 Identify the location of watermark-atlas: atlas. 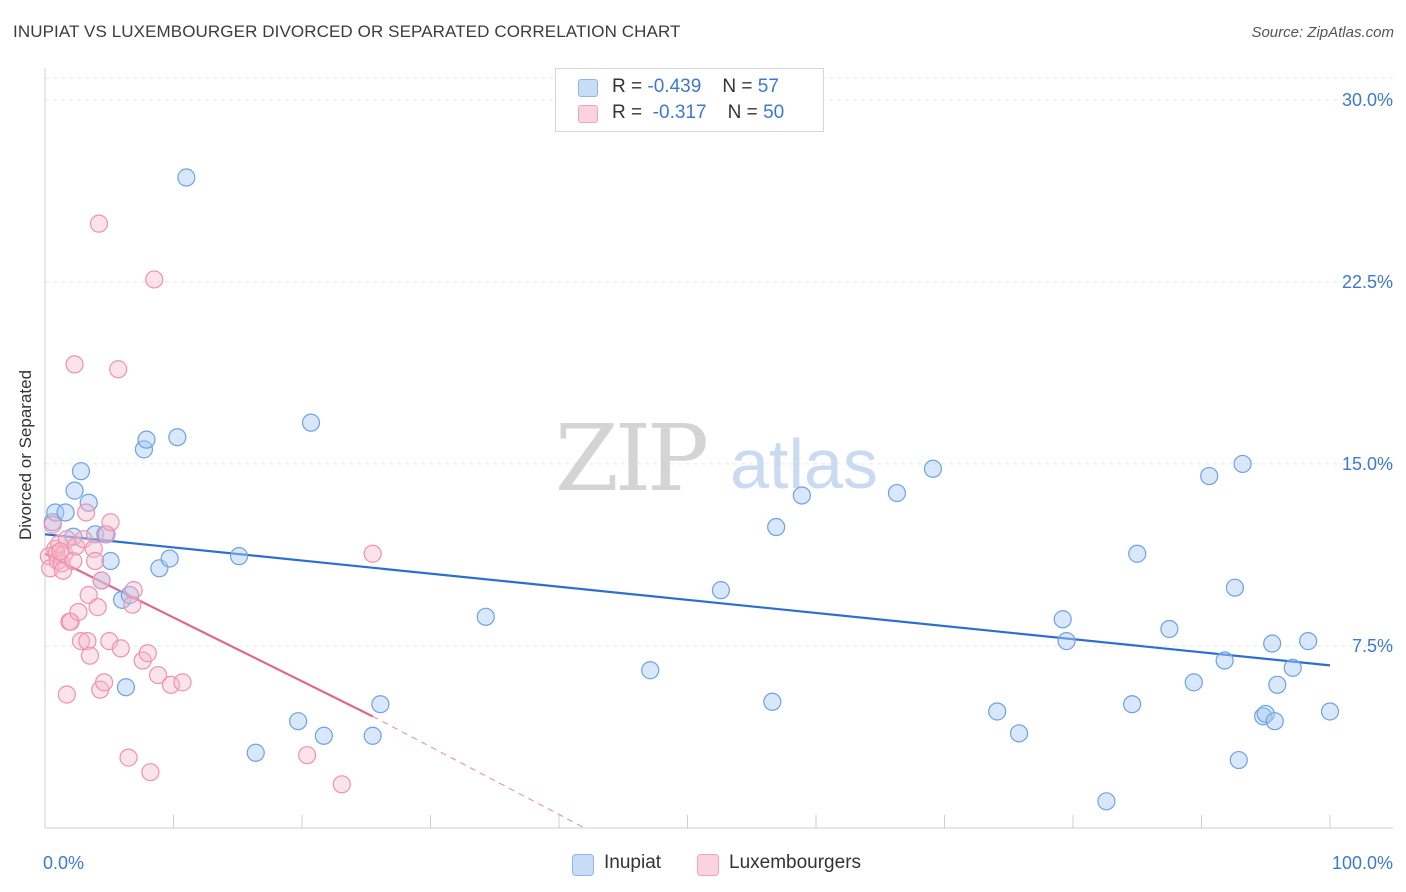
(804, 464).